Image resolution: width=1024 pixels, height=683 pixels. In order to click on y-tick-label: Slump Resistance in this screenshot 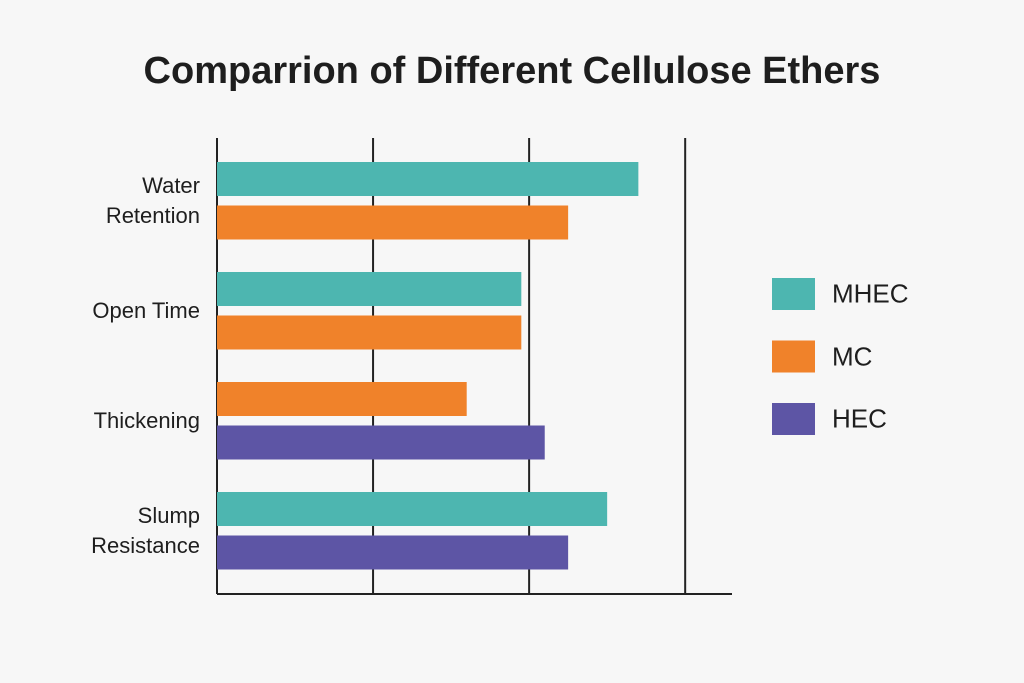, I will do `click(145, 530)`.